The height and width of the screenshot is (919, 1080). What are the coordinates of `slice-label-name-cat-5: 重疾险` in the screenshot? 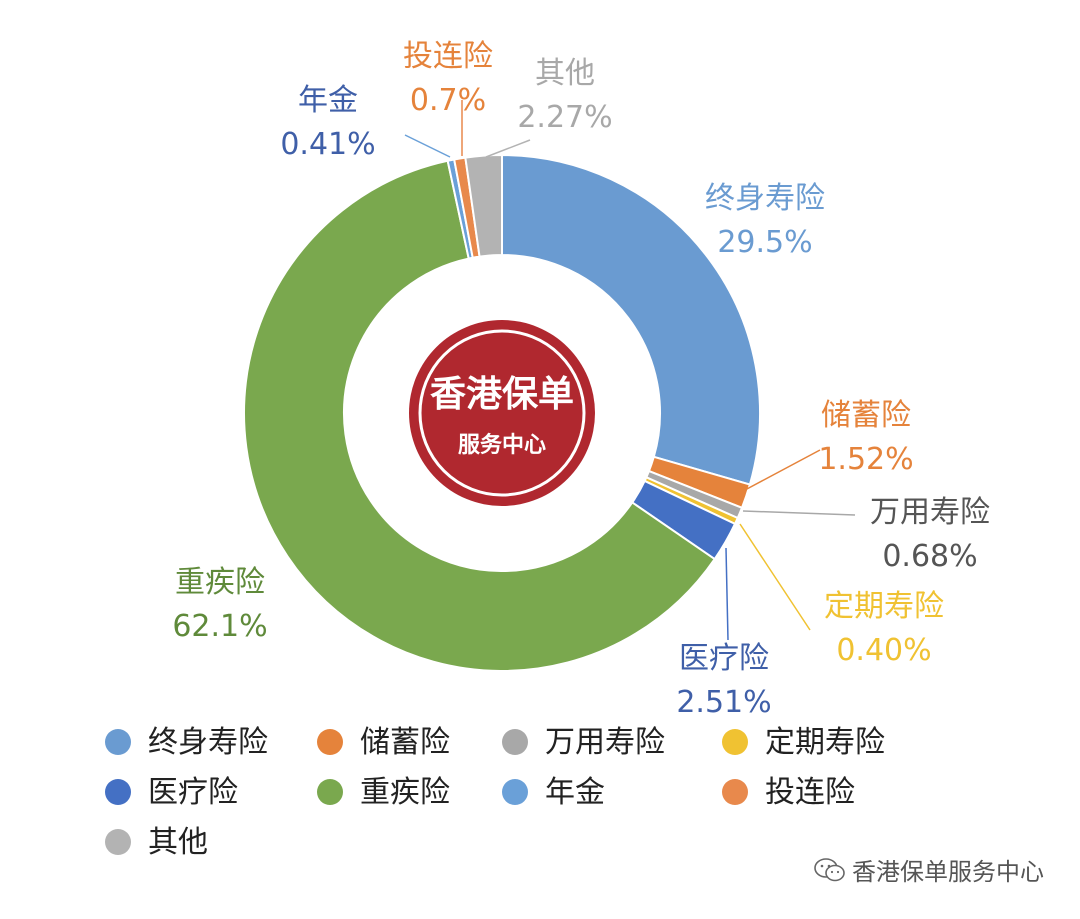 It's located at (220, 582).